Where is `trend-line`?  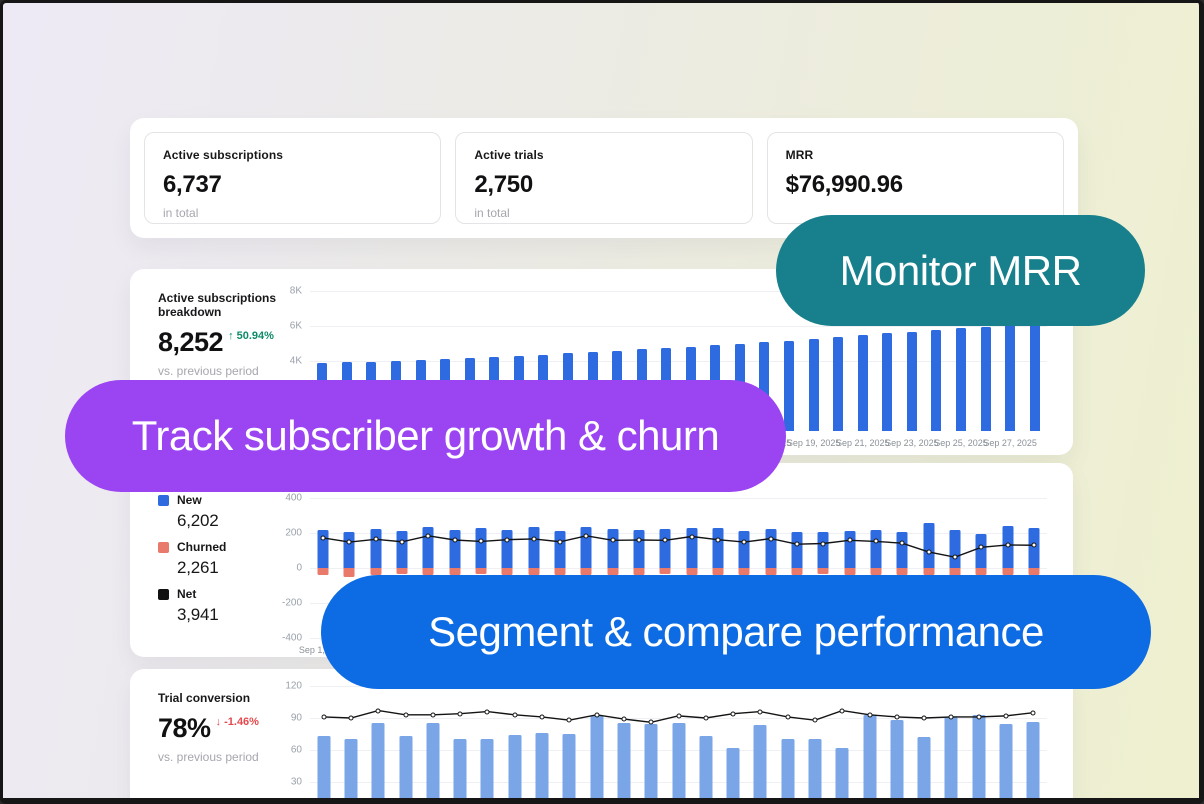 trend-line is located at coordinates (678, 568).